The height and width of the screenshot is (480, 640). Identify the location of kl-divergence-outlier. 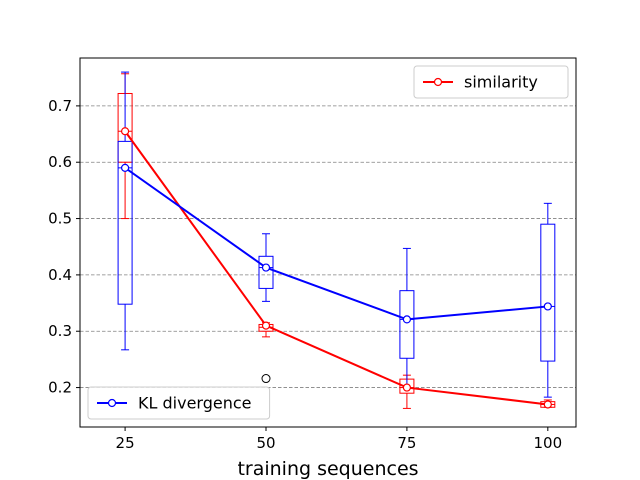
(266, 379).